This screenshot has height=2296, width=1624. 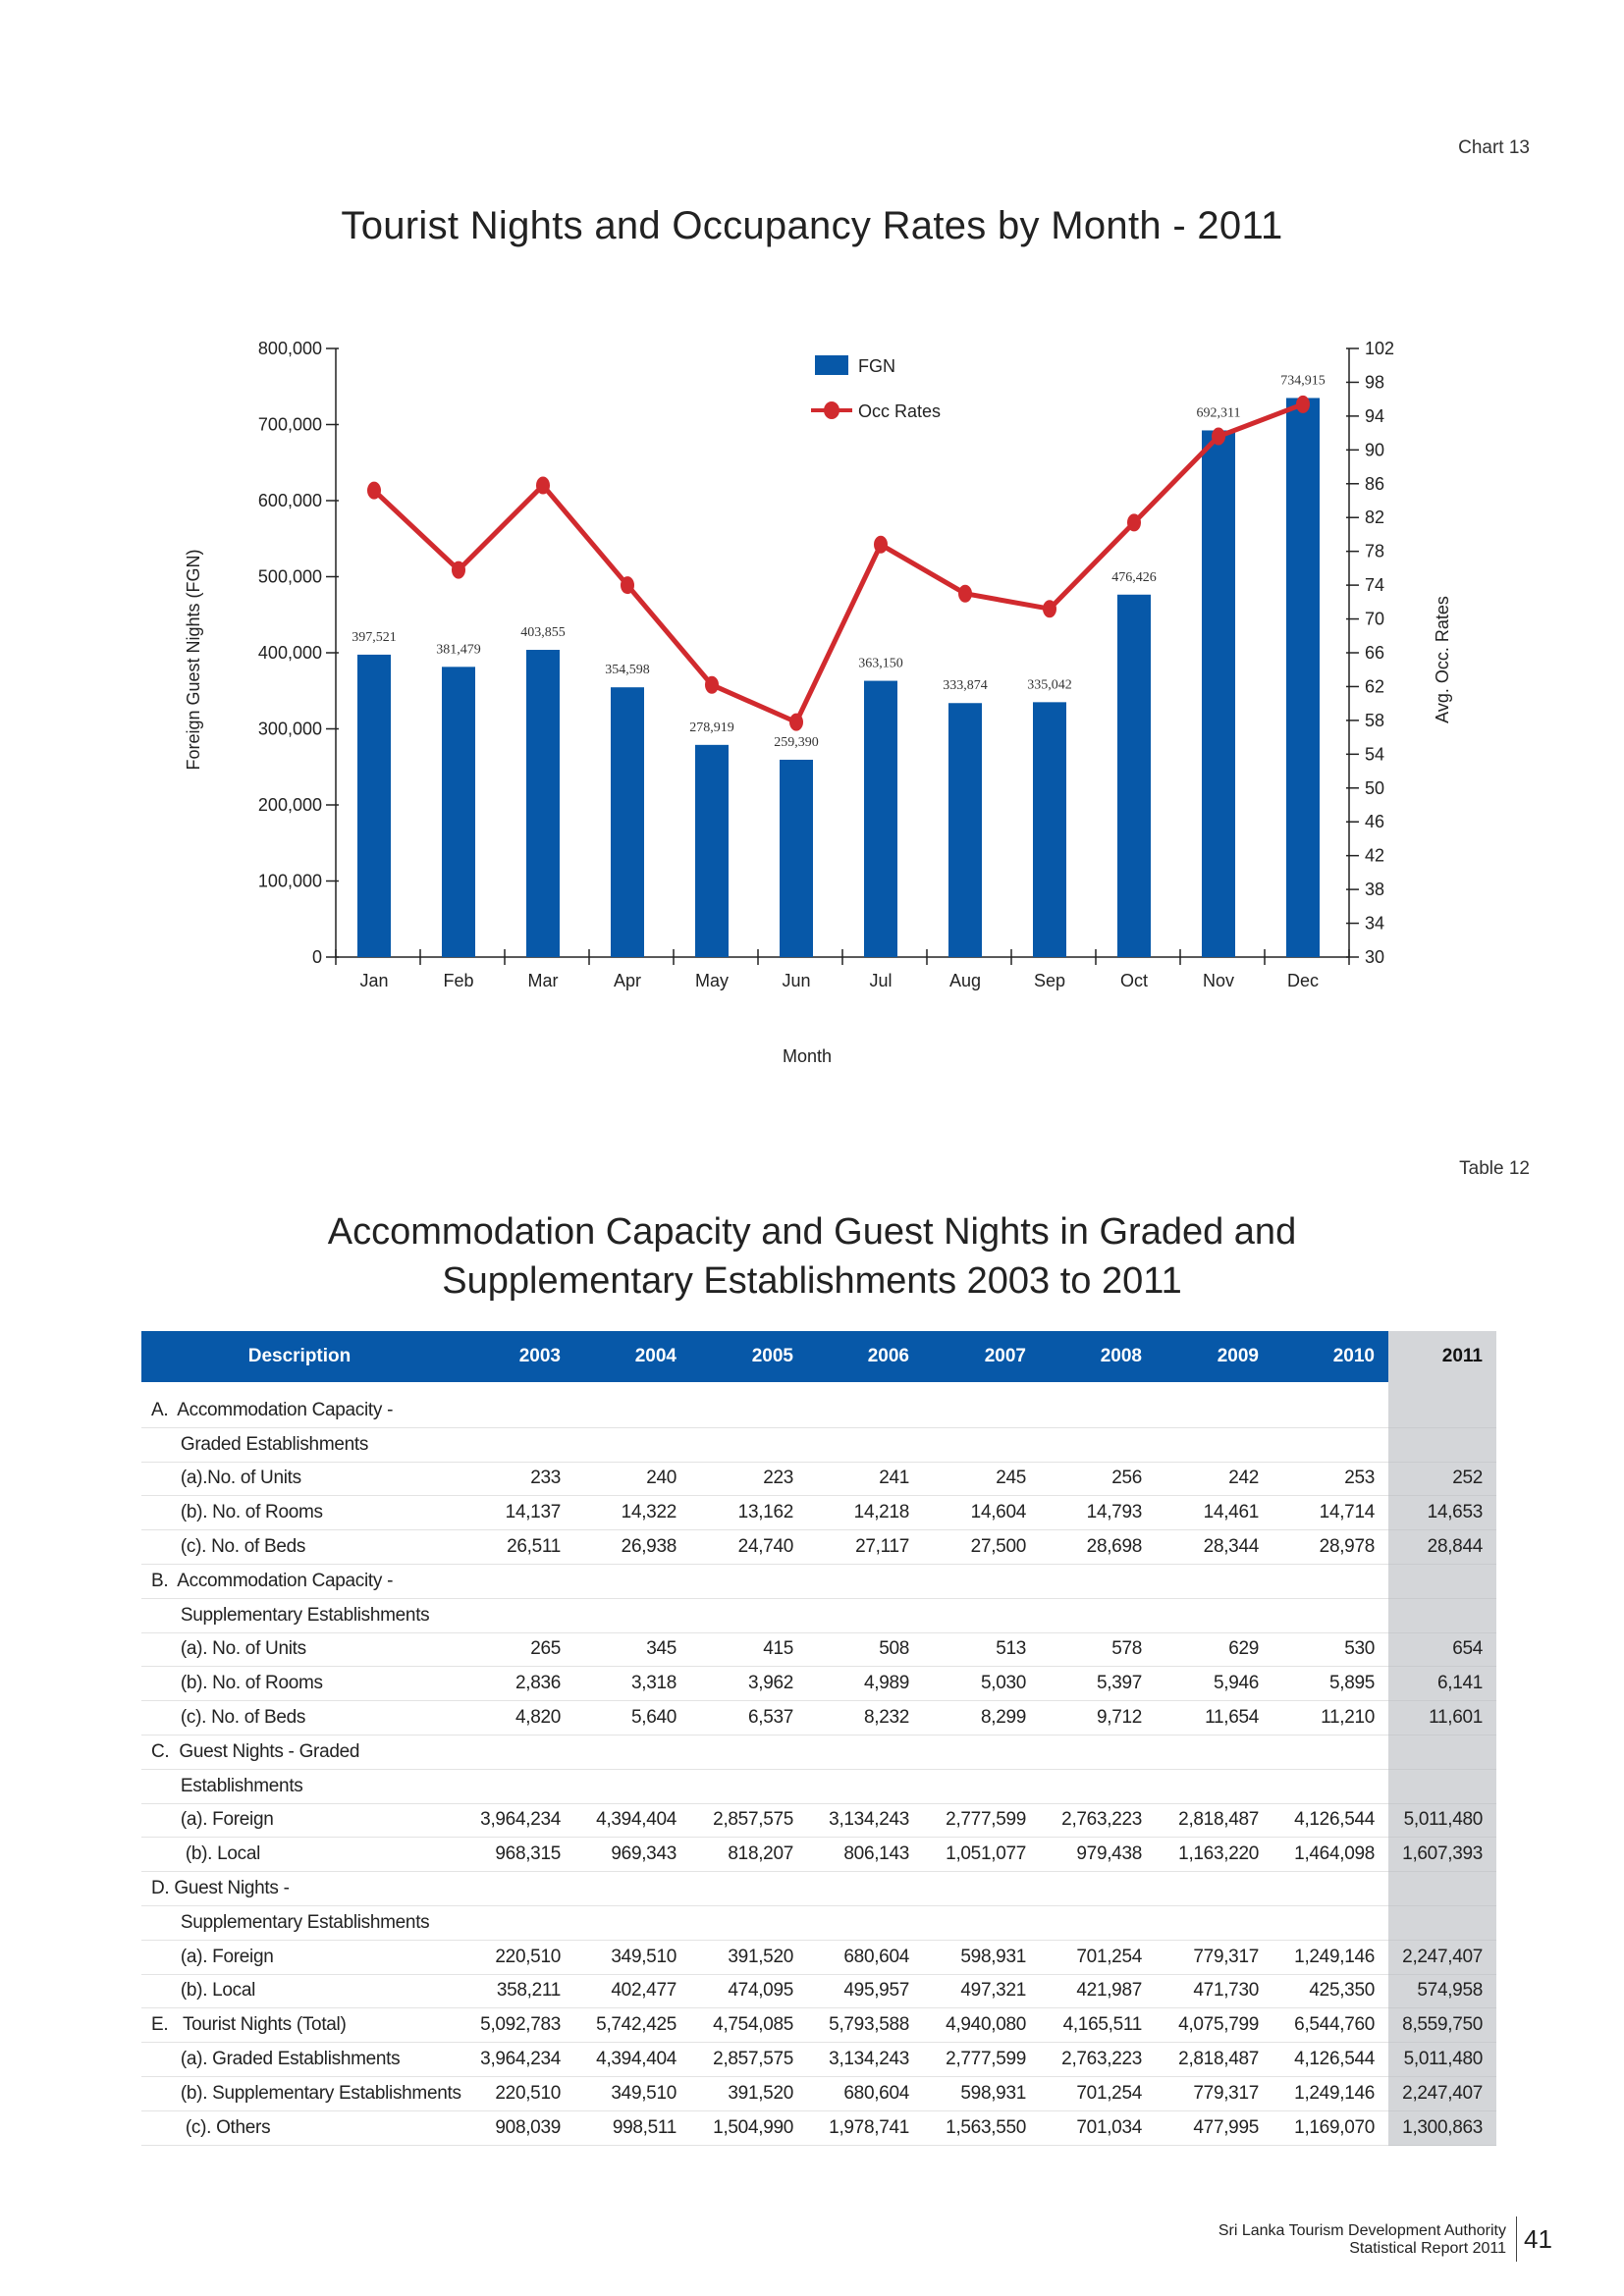 I want to click on table-cell: 1,300,863, so click(x=1442, y=2128).